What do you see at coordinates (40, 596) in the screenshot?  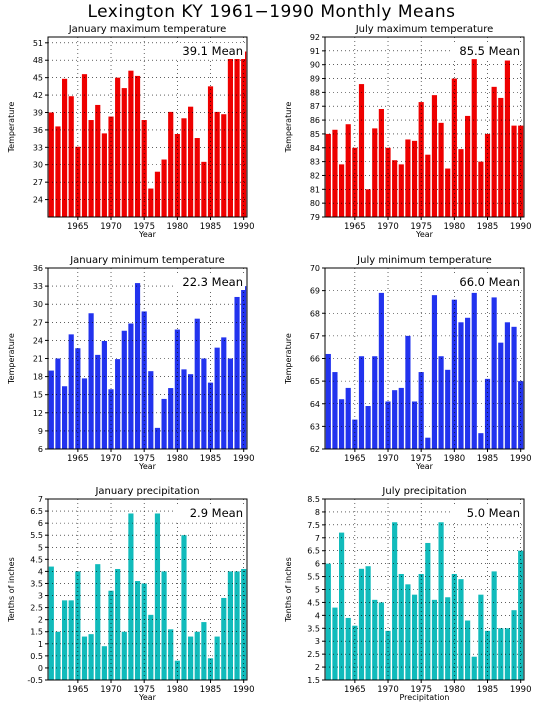 I see `y-tick-label: 3` at bounding box center [40, 596].